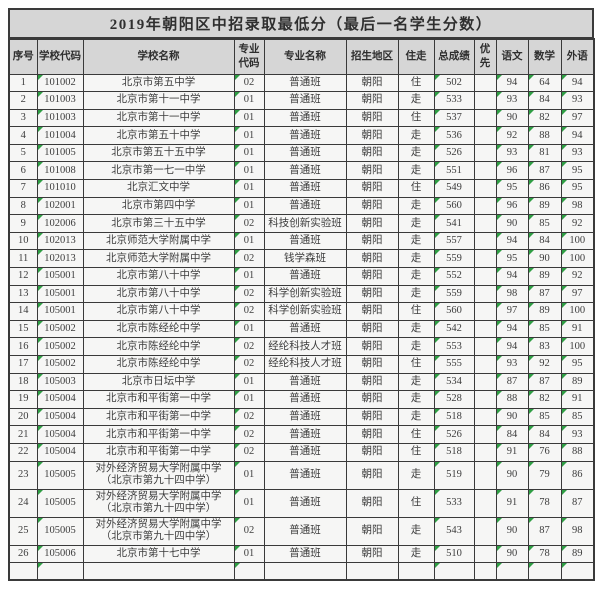  What do you see at coordinates (454, 452) in the screenshot?
I see `col-total-score: 518` at bounding box center [454, 452].